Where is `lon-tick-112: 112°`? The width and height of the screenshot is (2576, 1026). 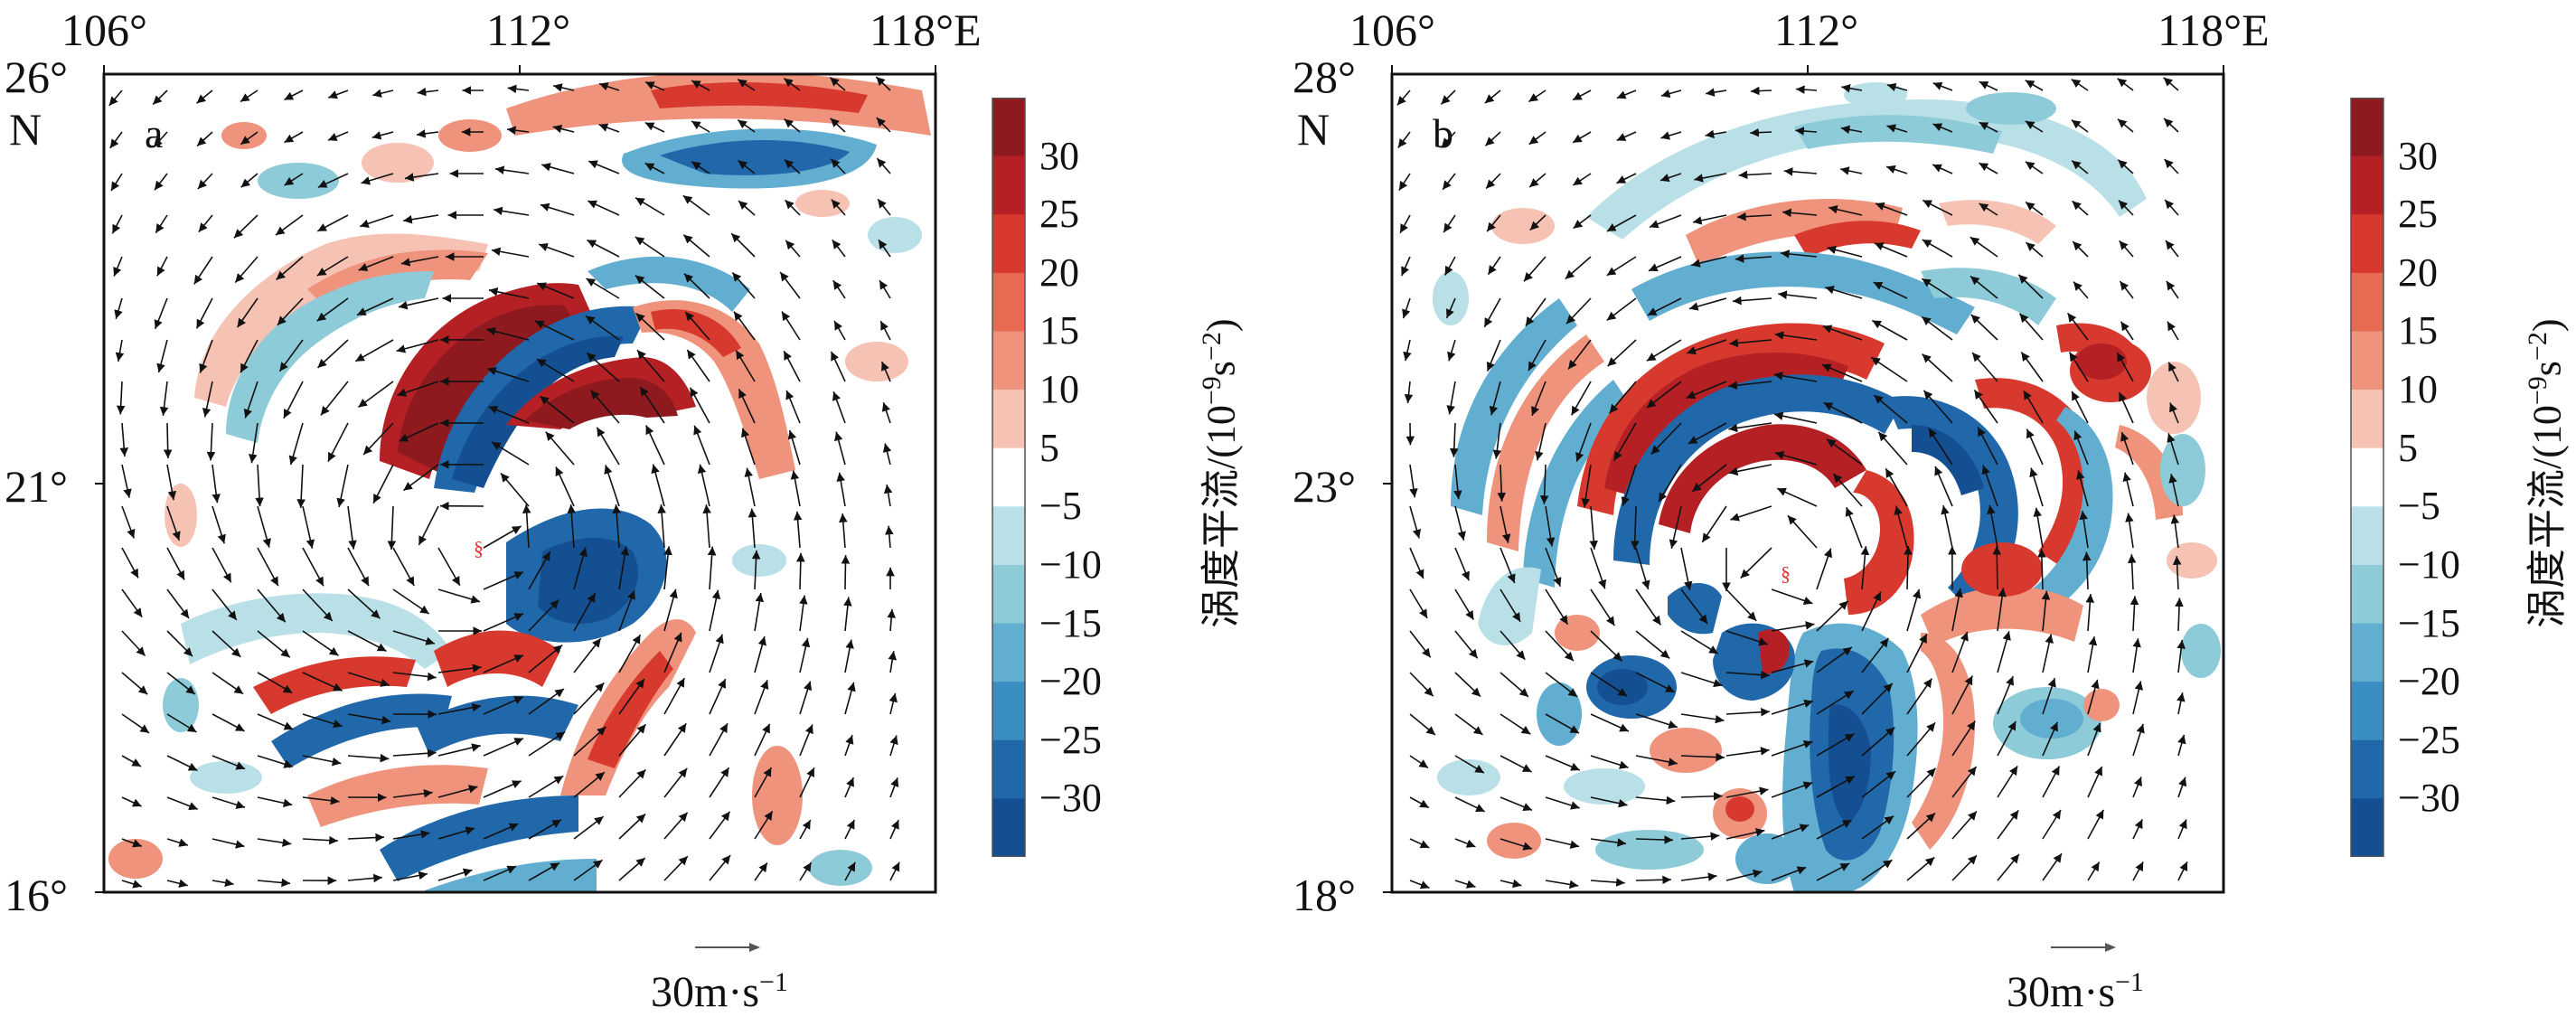
lon-tick-112: 112° is located at coordinates (528, 30).